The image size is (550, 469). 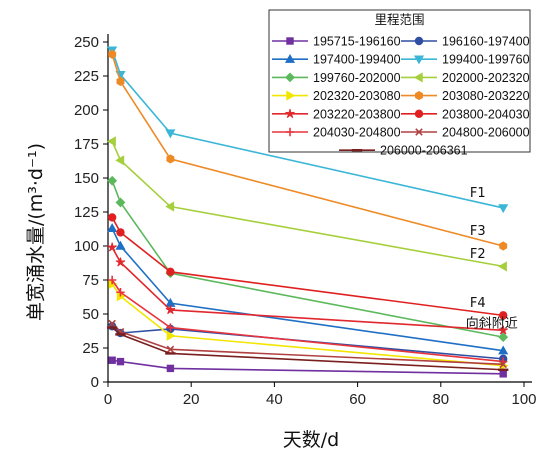 What do you see at coordinates (424, 151) in the screenshot?
I see `legend-label: 206000-206361` at bounding box center [424, 151].